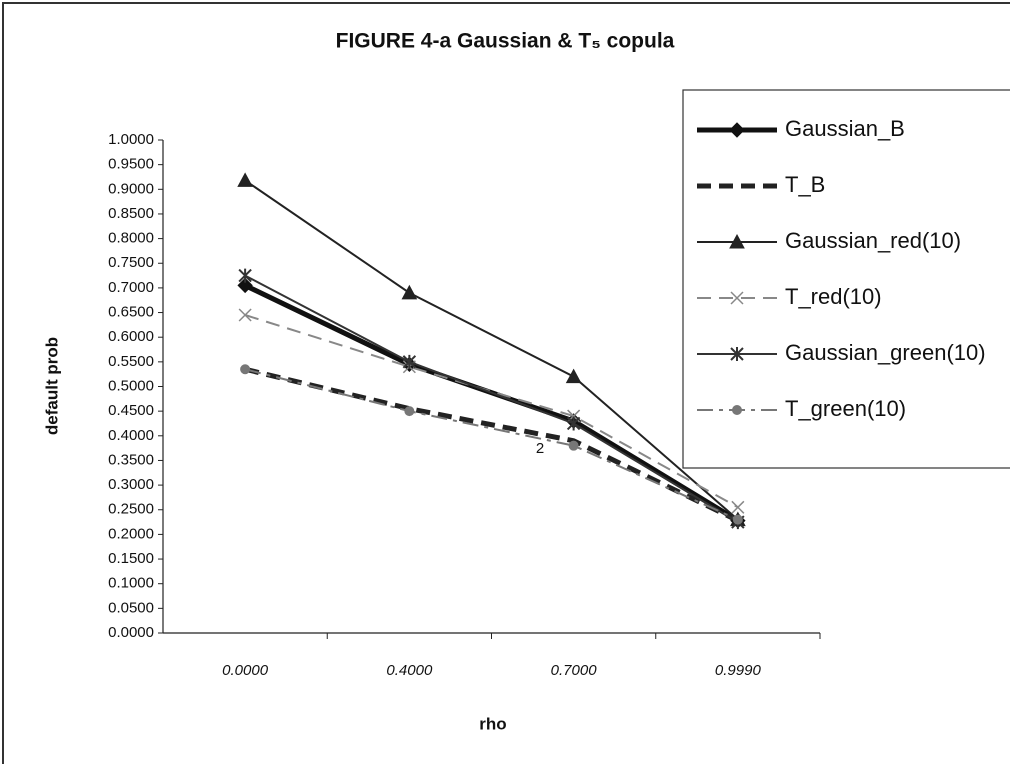 This screenshot has height=764, width=1010. What do you see at coordinates (131, 509) in the screenshot?
I see `y-tick-label: 0.2500` at bounding box center [131, 509].